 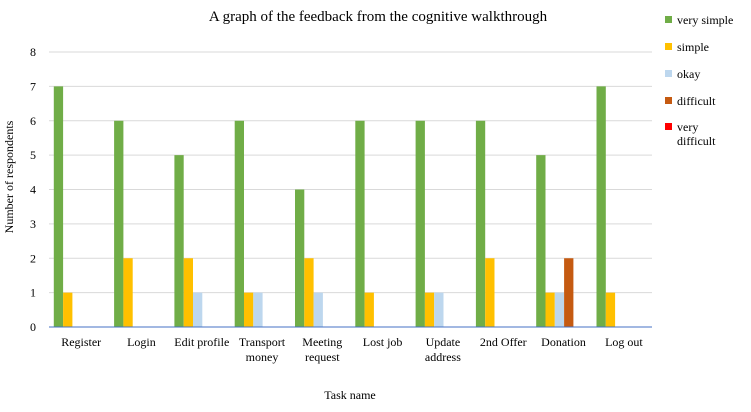 I want to click on y-tick-label: 2, so click(x=33, y=258).